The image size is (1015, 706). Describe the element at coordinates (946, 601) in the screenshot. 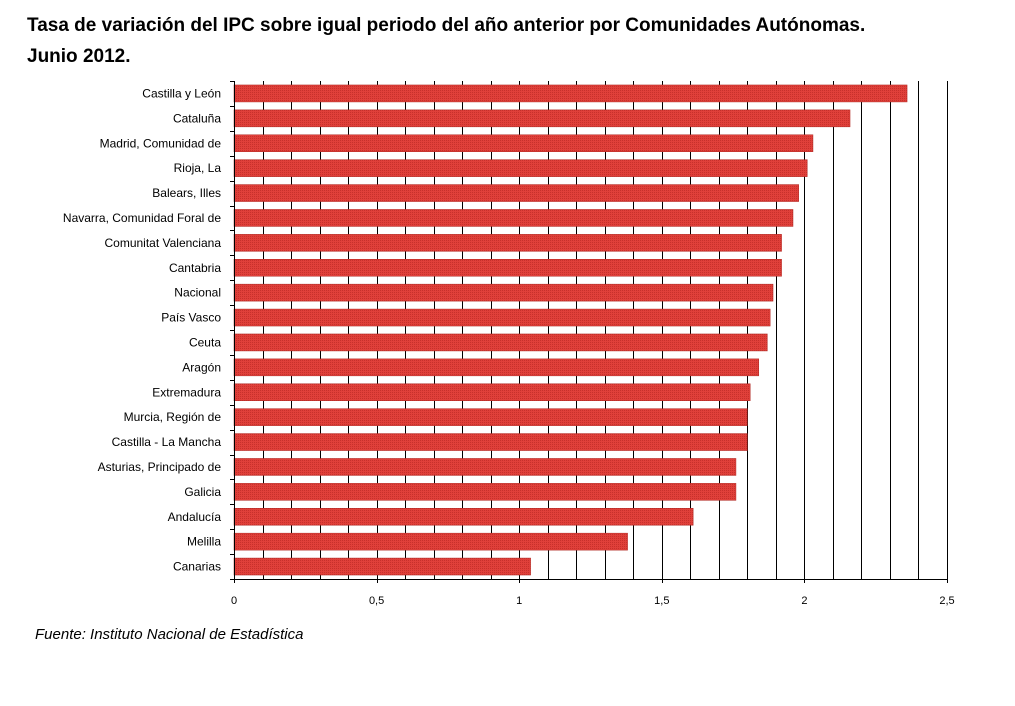

I see `x-tick-label: 2,5` at that location.